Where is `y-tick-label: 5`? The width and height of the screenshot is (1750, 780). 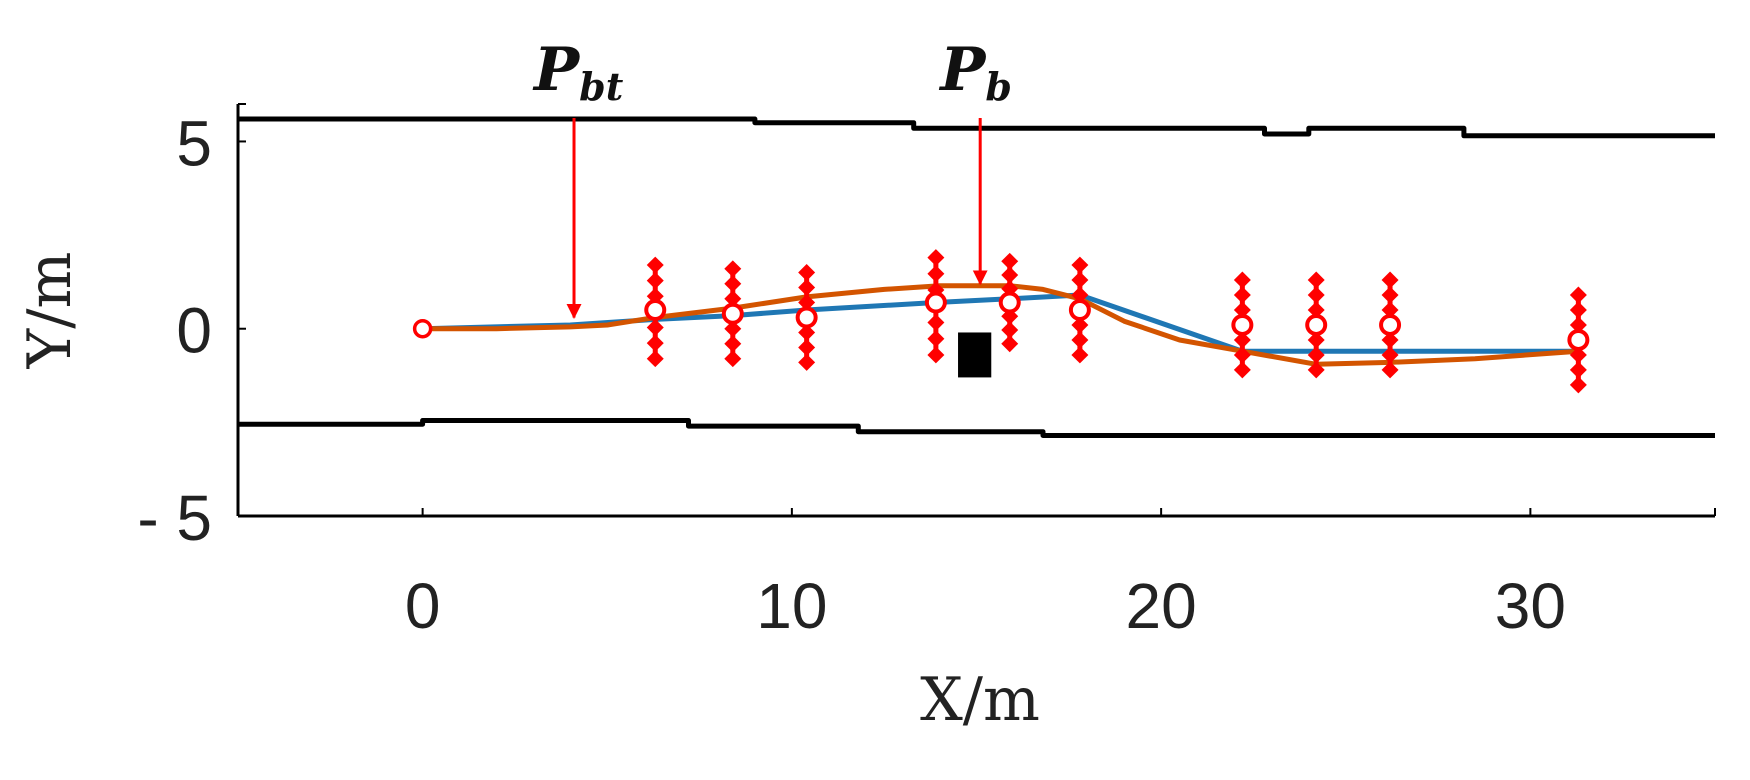
y-tick-label: 5 is located at coordinates (194, 143).